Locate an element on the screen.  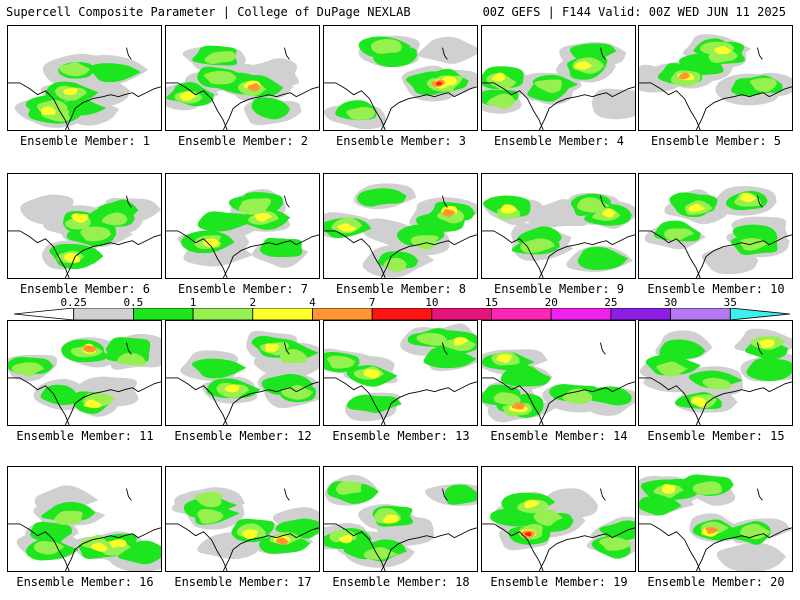
ensemble-member-label: Ensemble Member: 6 is located at coordinates (85, 289).